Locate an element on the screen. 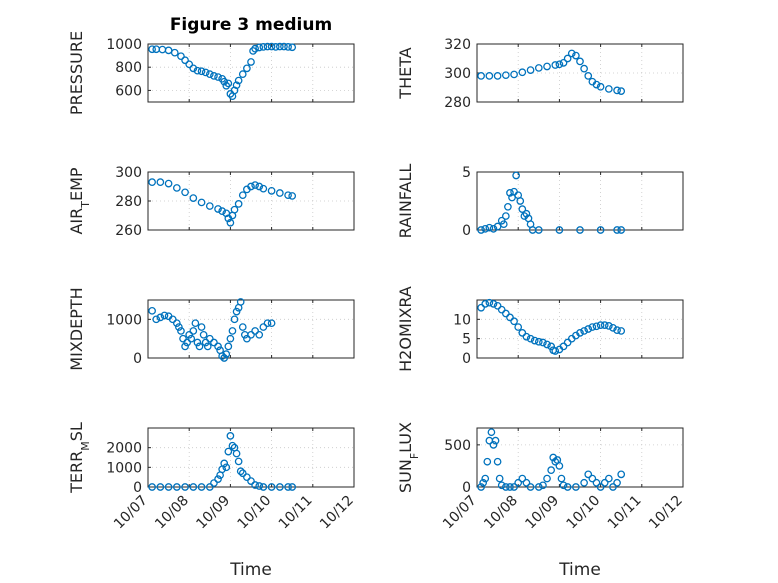  y-tick-label: 280 is located at coordinates (128, 202).